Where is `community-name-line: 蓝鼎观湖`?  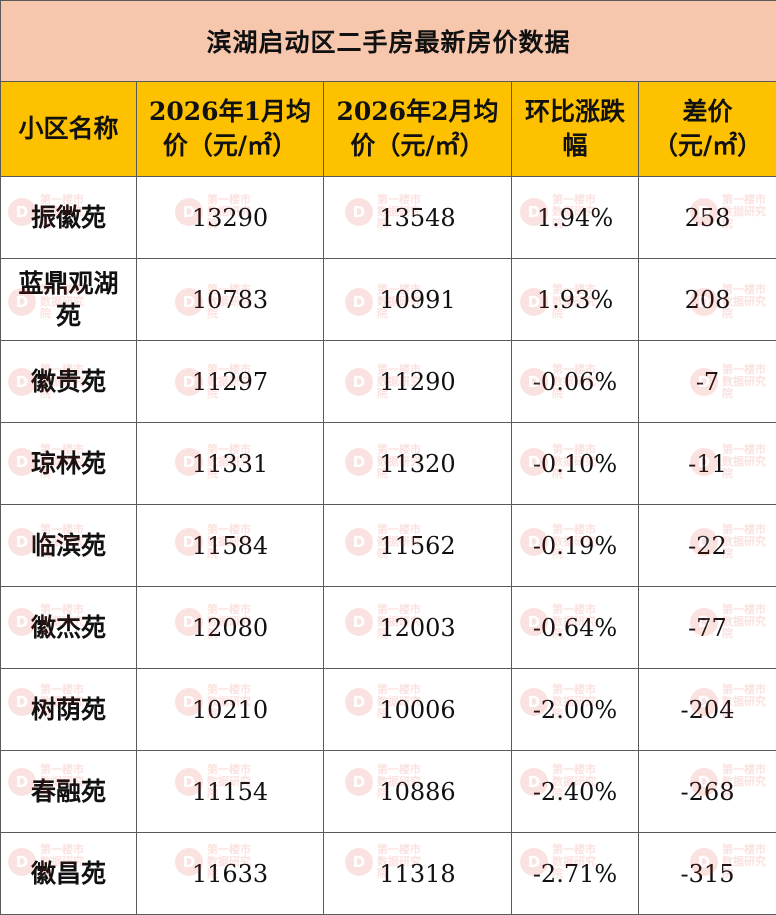
community-name-line: 蓝鼎观湖 is located at coordinates (68, 284).